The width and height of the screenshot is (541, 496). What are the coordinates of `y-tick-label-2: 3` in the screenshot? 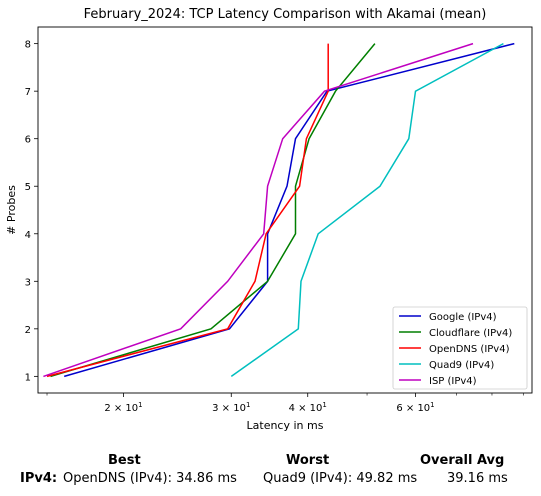 It's located at (28, 282).